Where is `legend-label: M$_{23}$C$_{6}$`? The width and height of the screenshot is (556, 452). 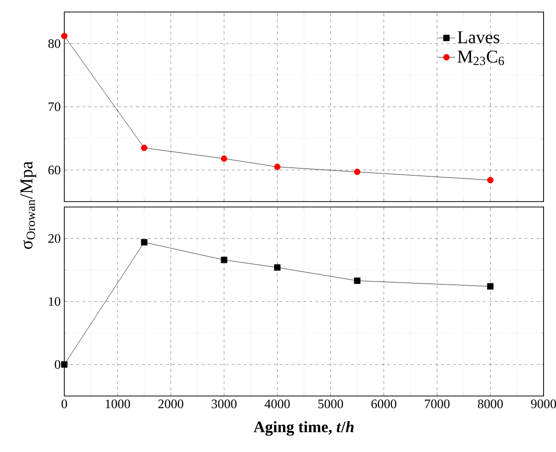 legend-label: M$_{23}$C$_{6}$ is located at coordinates (481, 58).